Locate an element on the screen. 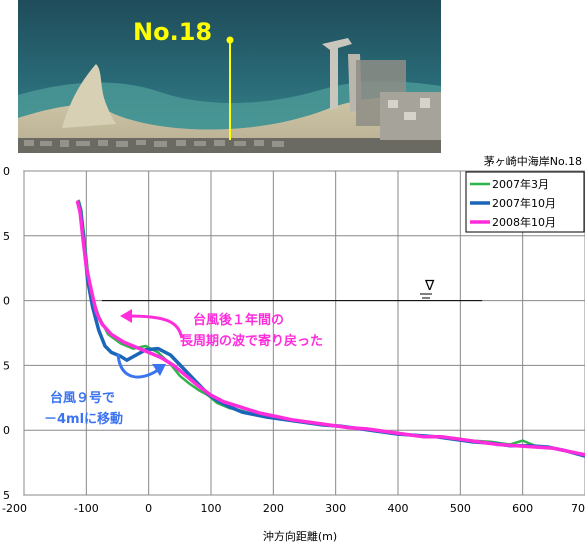 The width and height of the screenshot is (585, 553). x-tick-label-3: 100 is located at coordinates (211, 508).